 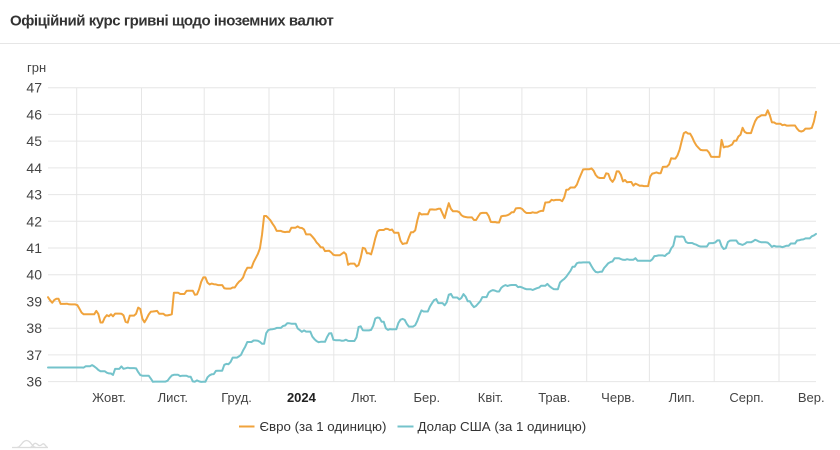 I want to click on svg-text: Трав., so click(x=554, y=397).